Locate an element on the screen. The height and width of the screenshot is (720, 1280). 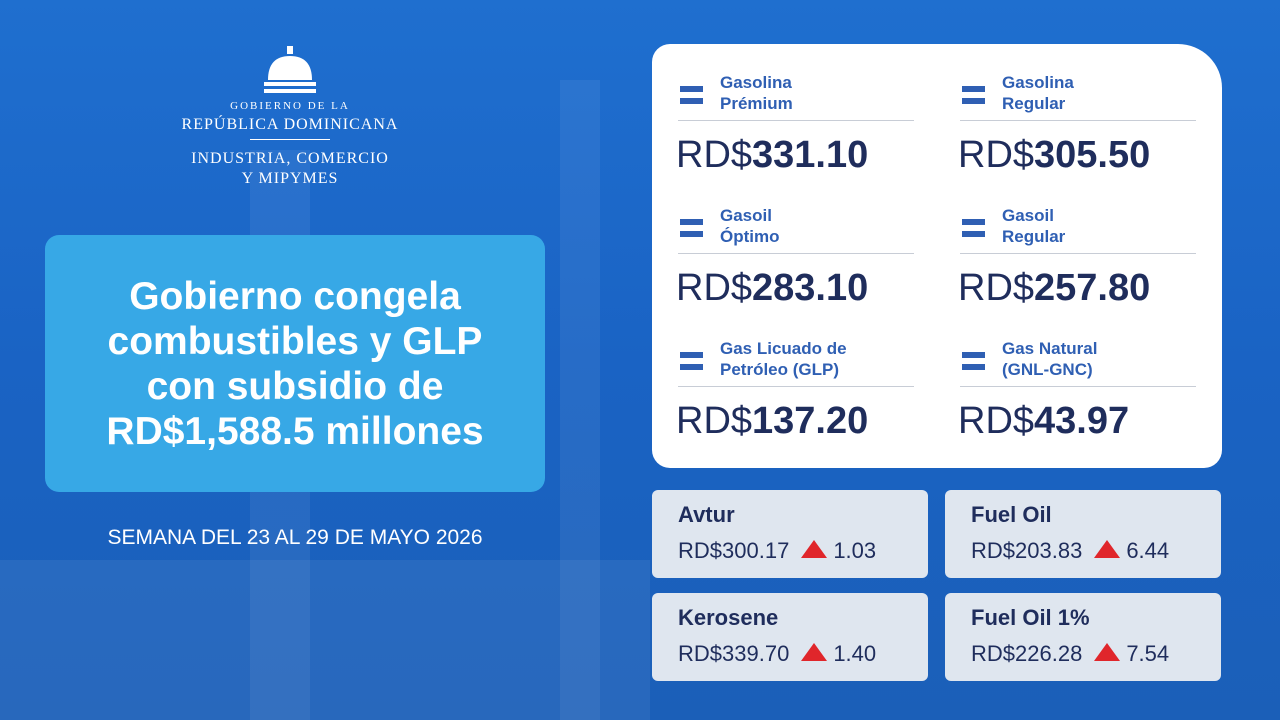
header-line: GOBIERNO DE LA is located at coordinates (290, 106).